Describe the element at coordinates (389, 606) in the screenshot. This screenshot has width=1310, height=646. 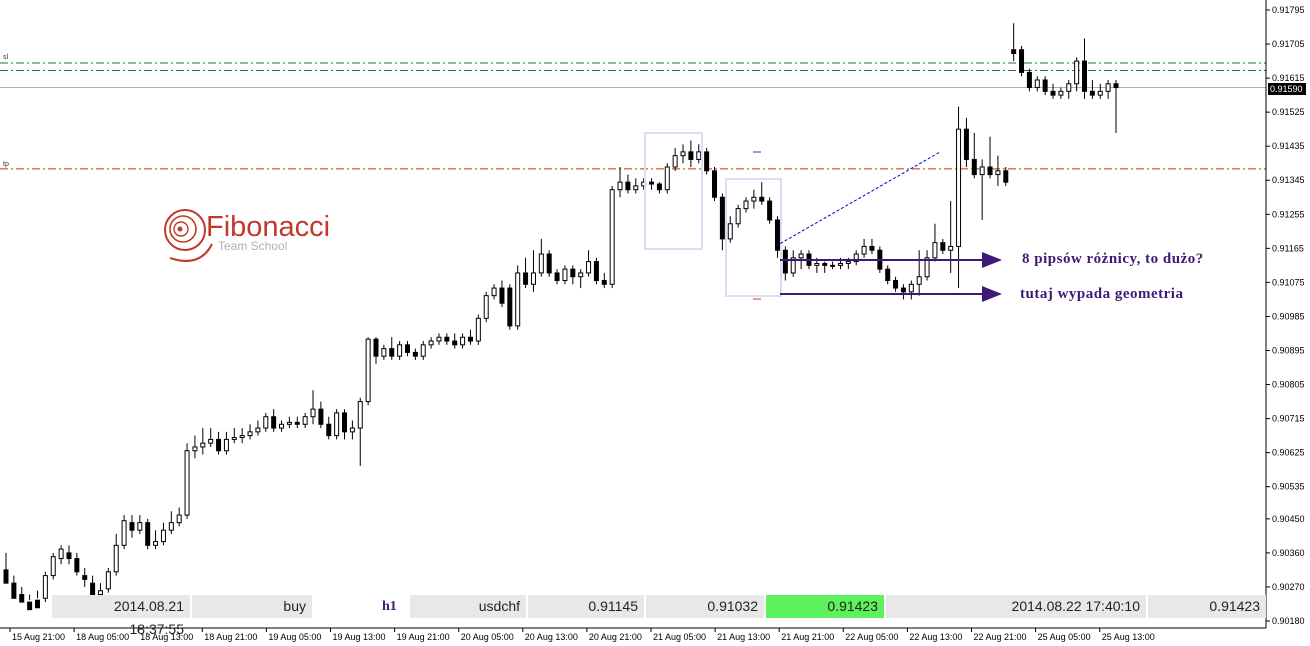
I see `info-timeframe: h1` at that location.